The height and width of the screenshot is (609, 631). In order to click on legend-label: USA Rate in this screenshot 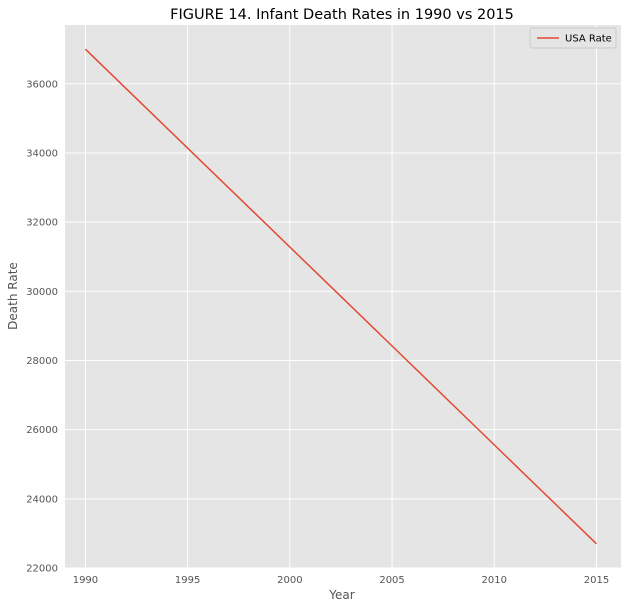, I will do `click(588, 39)`.